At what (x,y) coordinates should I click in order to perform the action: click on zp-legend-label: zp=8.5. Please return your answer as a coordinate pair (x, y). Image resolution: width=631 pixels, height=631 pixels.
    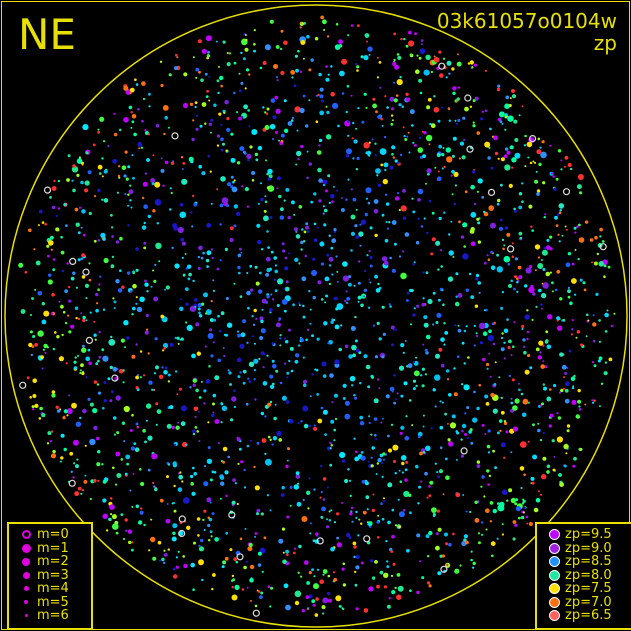
    Looking at the image, I should click on (588, 562).